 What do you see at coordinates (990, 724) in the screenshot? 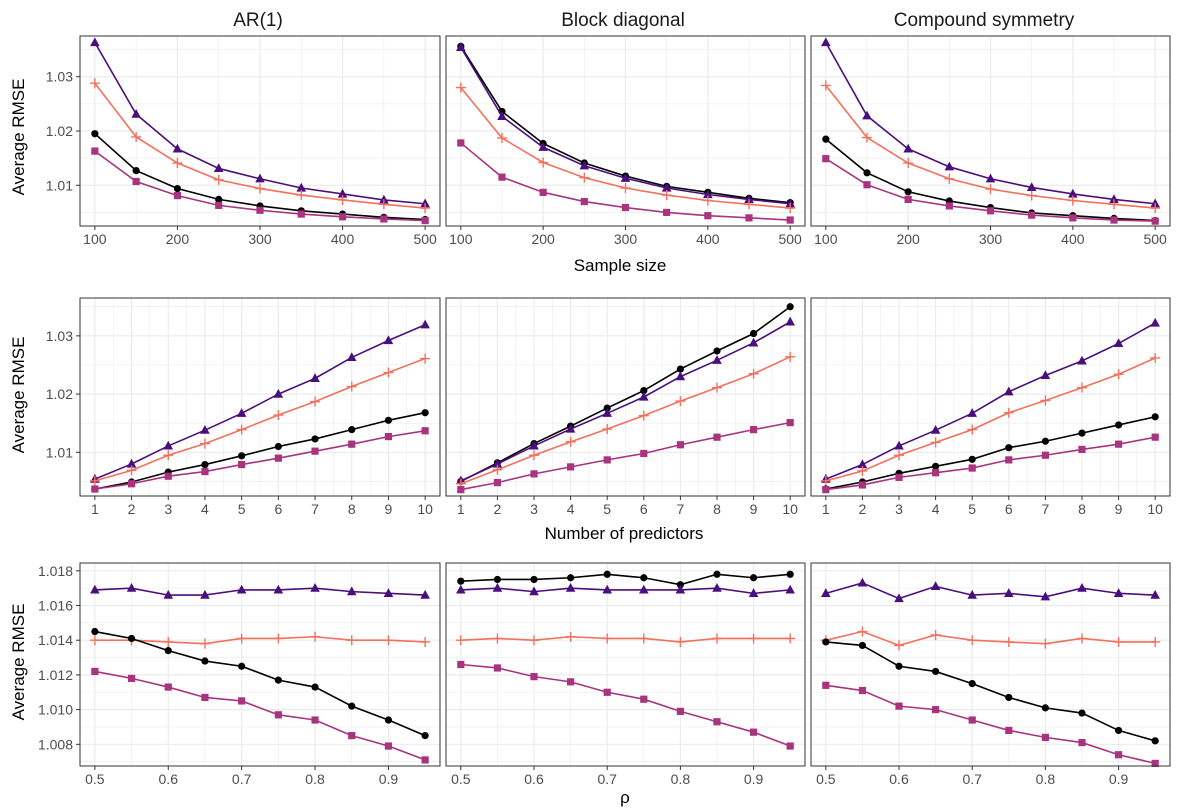
I see `series-line-square` at bounding box center [990, 724].